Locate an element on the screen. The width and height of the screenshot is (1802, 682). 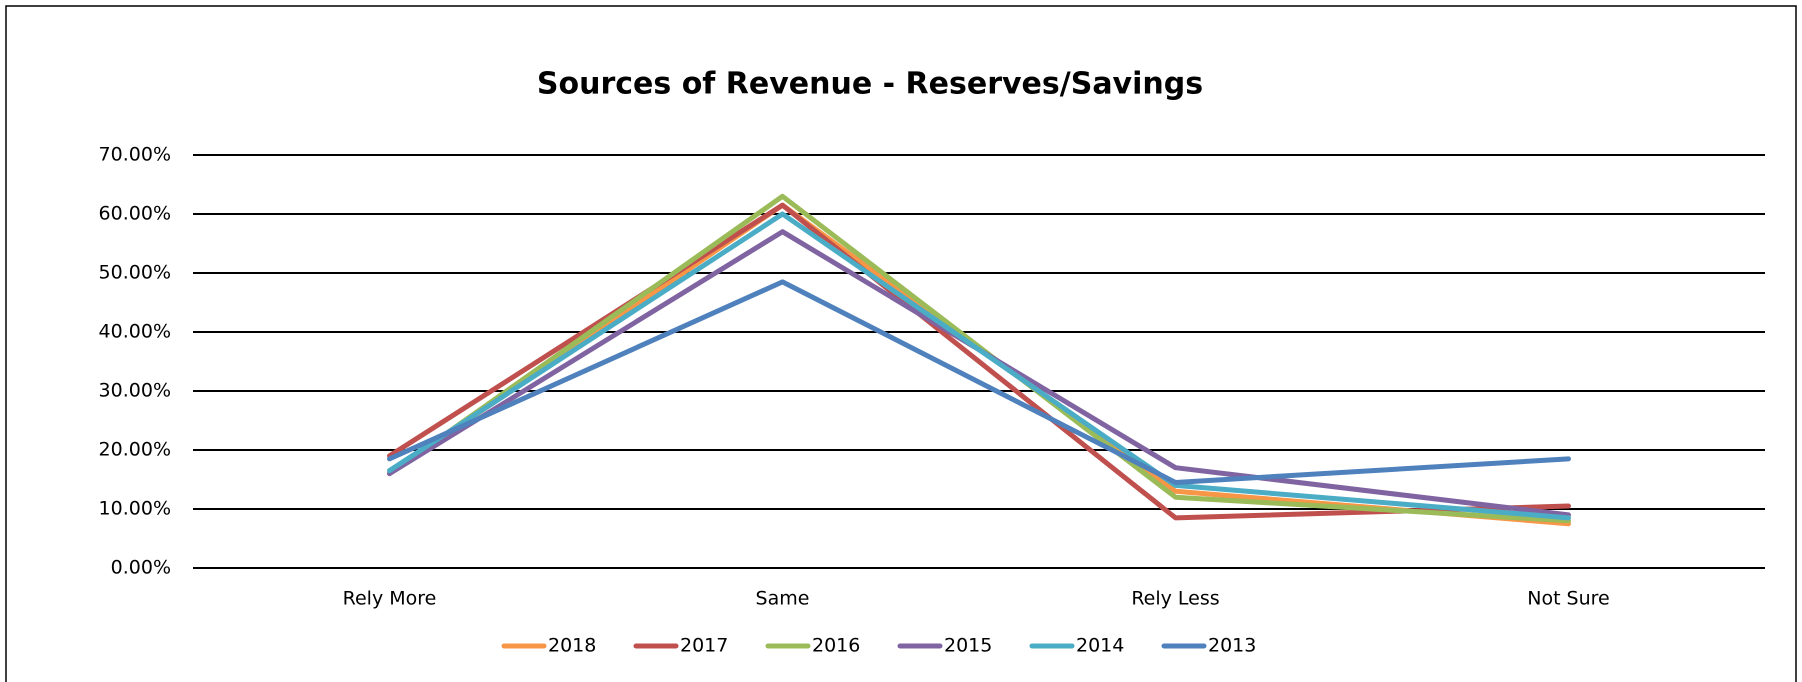
y-tick-label: 60.00% is located at coordinates (135, 214).